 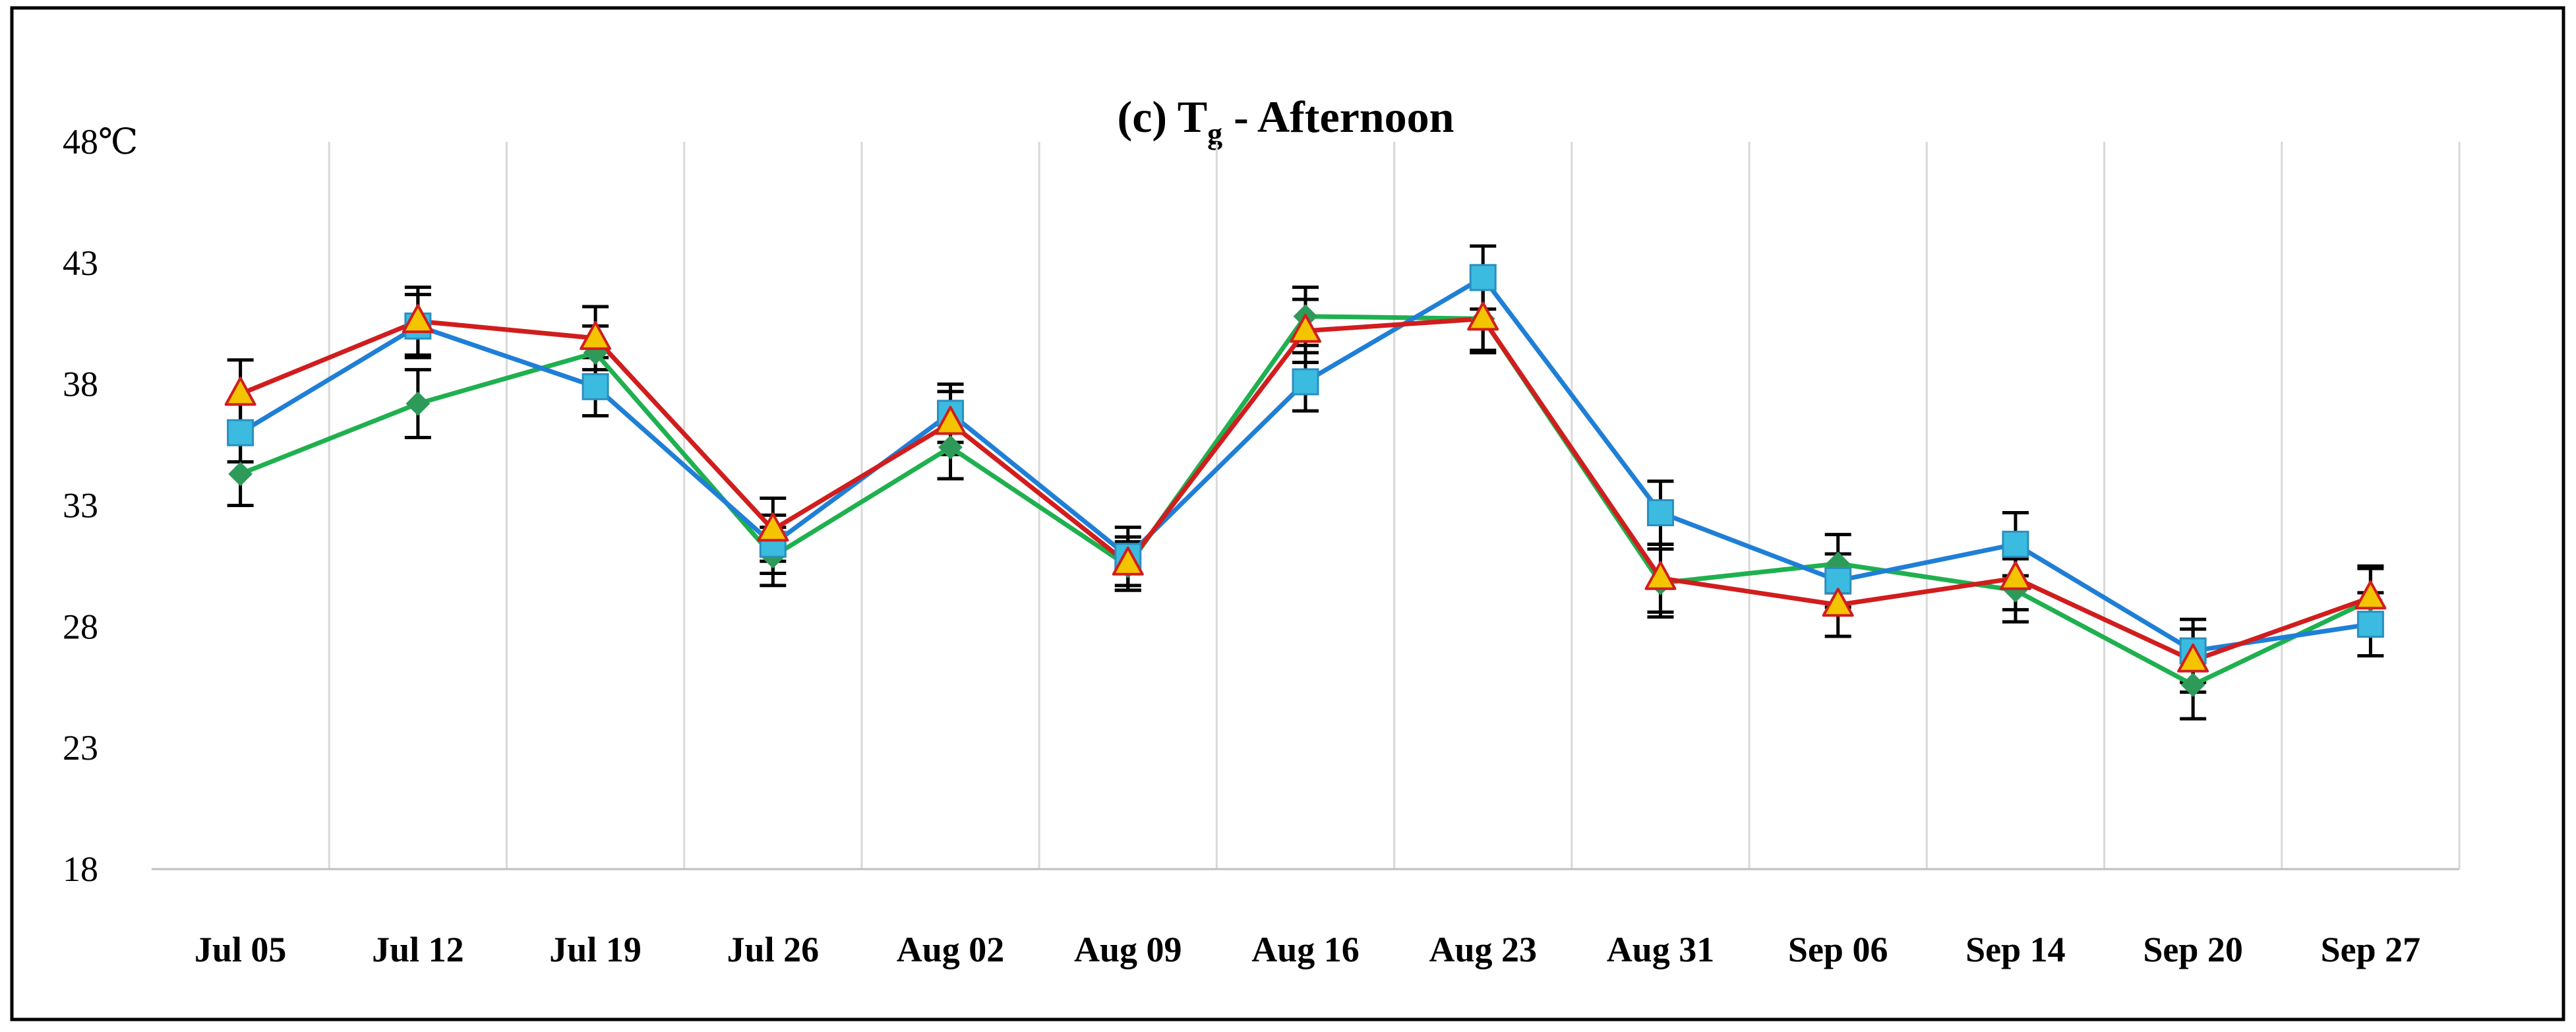 I want to click on chart-title-prefix: (c) T, so click(x=1163, y=117).